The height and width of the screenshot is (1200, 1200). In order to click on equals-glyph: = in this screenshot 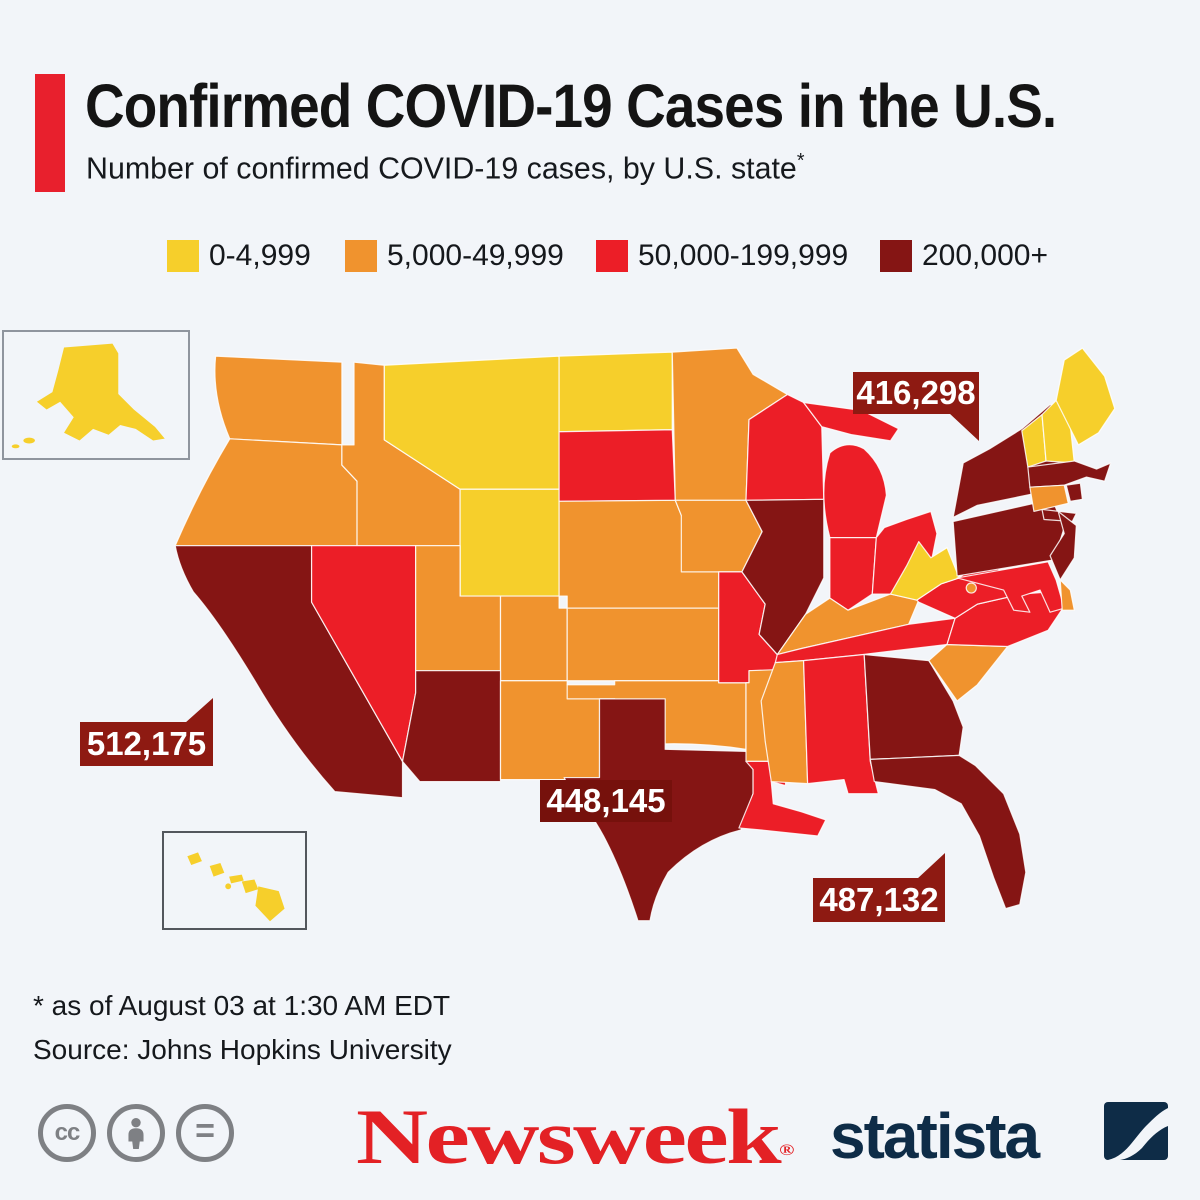, I will do `click(205, 1130)`.